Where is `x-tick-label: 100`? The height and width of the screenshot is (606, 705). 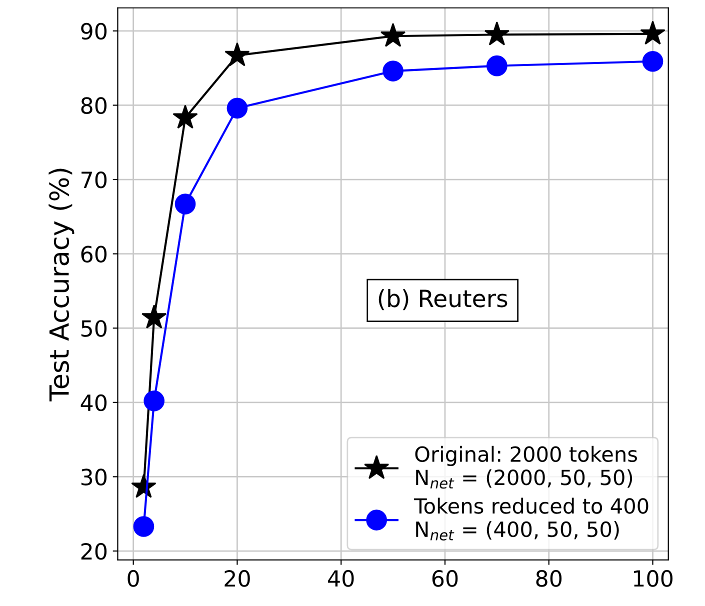 x-tick-label: 100 is located at coordinates (653, 578).